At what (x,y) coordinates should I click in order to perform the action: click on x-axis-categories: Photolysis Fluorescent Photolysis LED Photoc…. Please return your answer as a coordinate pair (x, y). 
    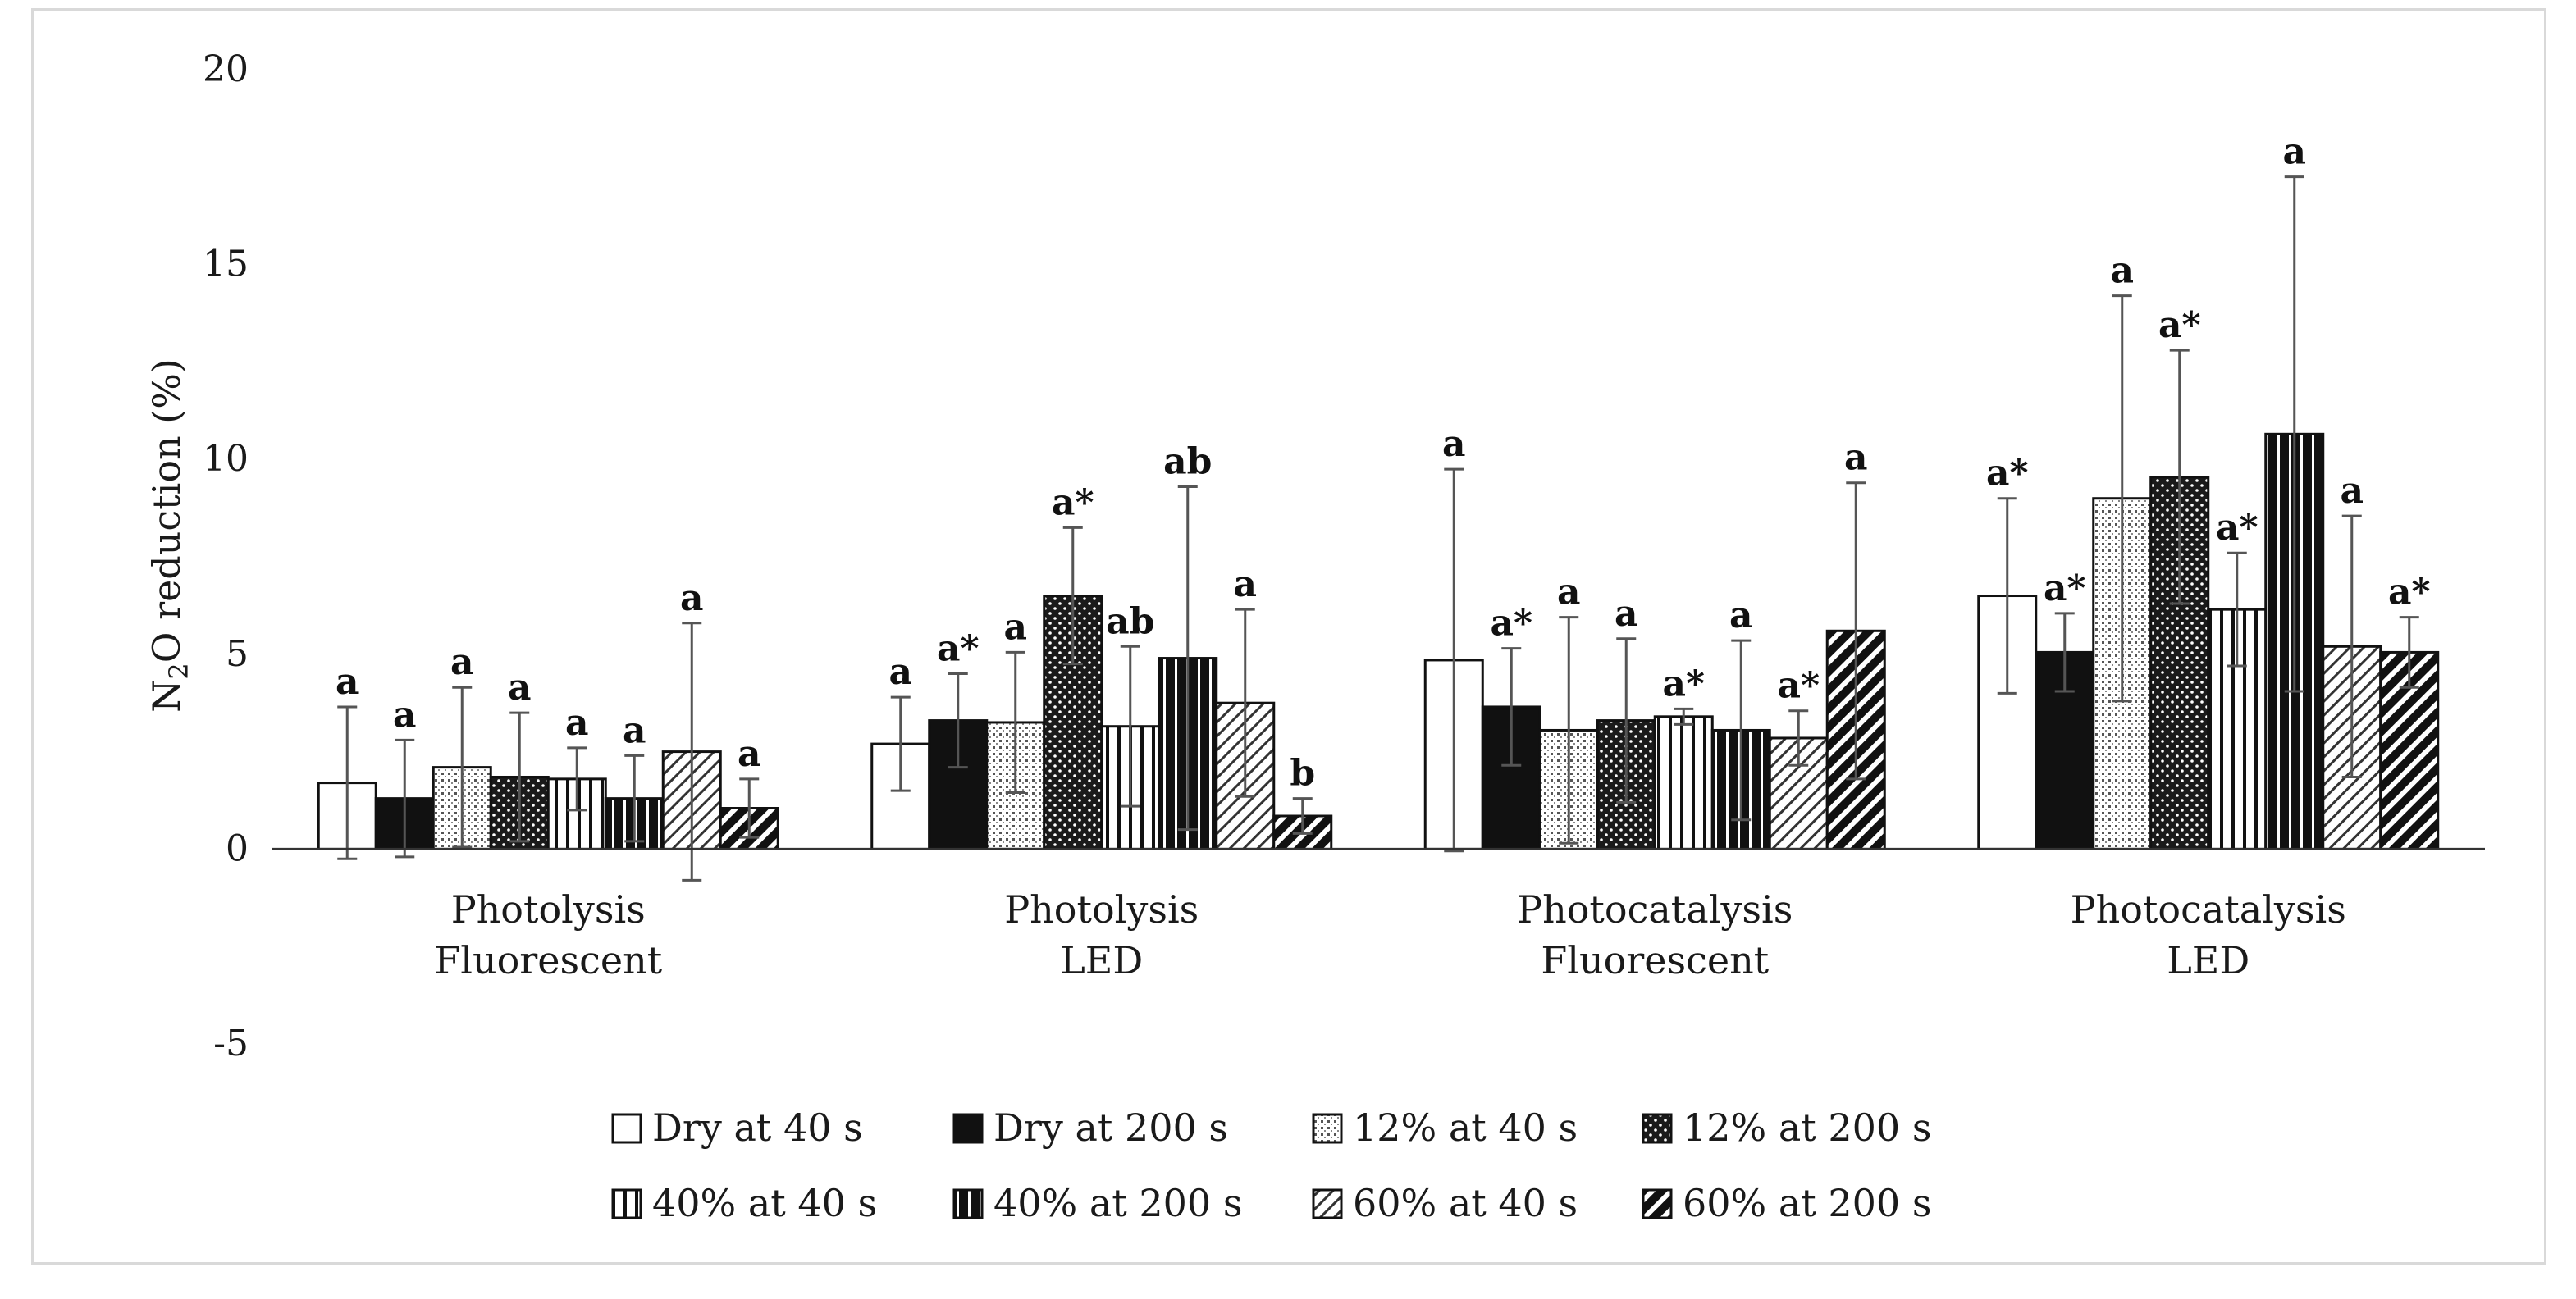
    Looking at the image, I should click on (1390, 934).